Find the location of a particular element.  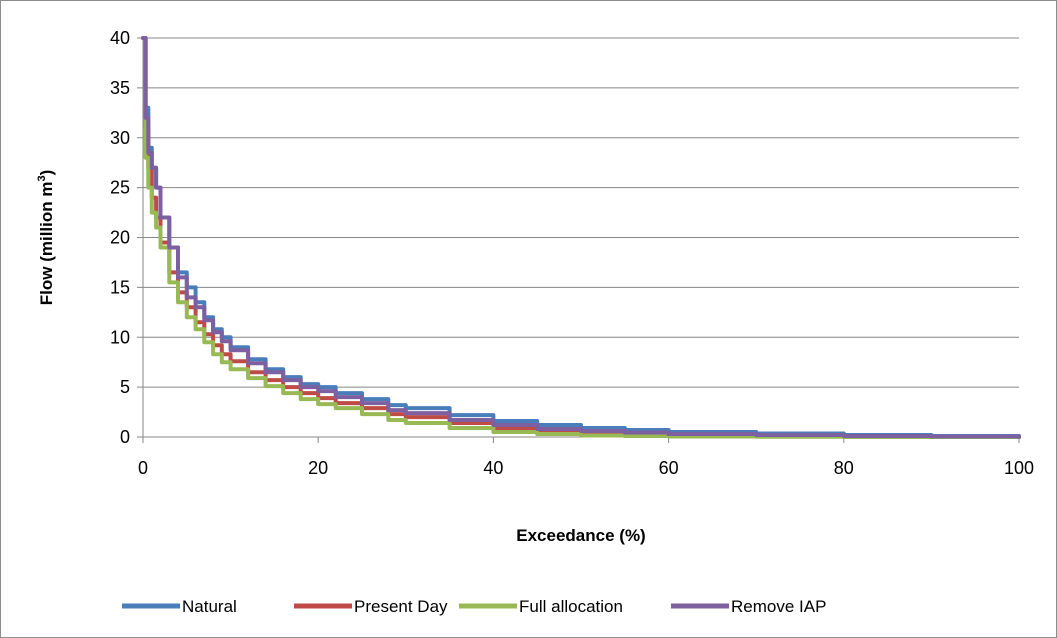

y-axis-title-main: Flow (million m is located at coordinates (46, 244).